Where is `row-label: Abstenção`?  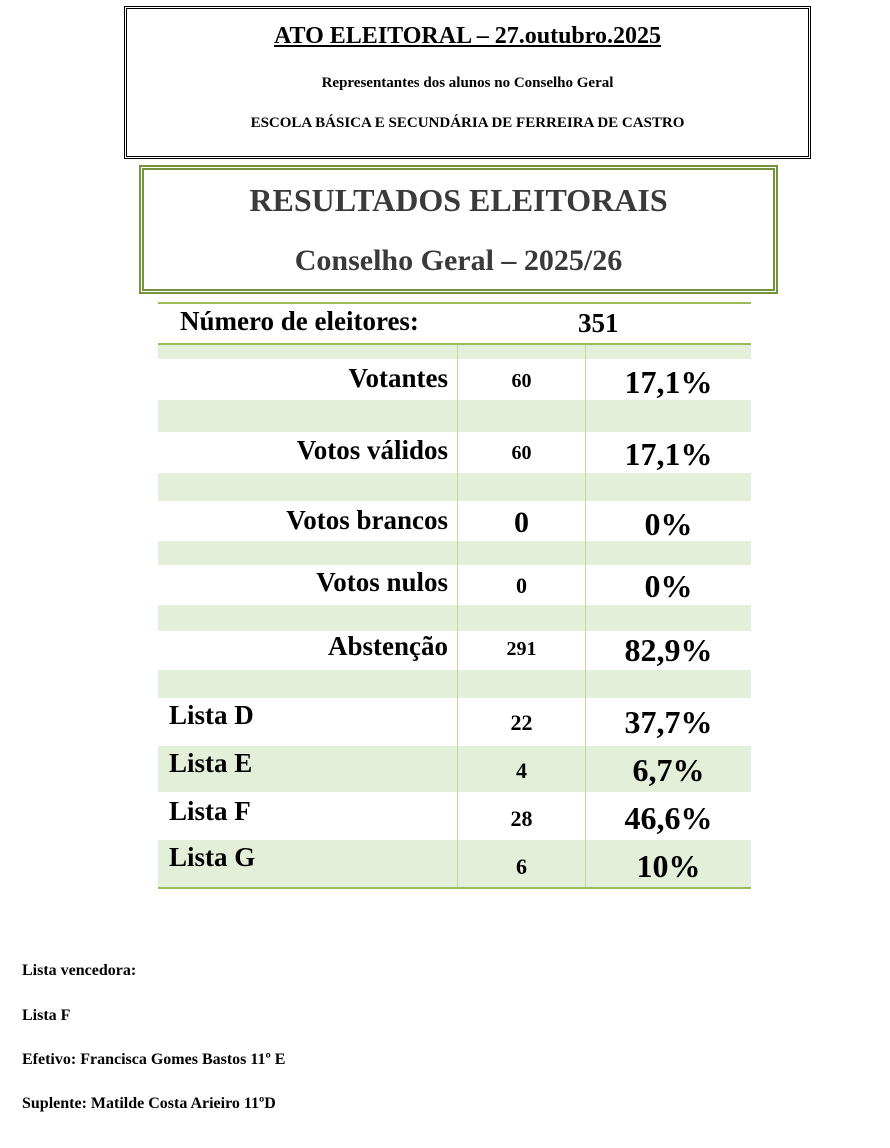 row-label: Abstenção is located at coordinates (388, 646).